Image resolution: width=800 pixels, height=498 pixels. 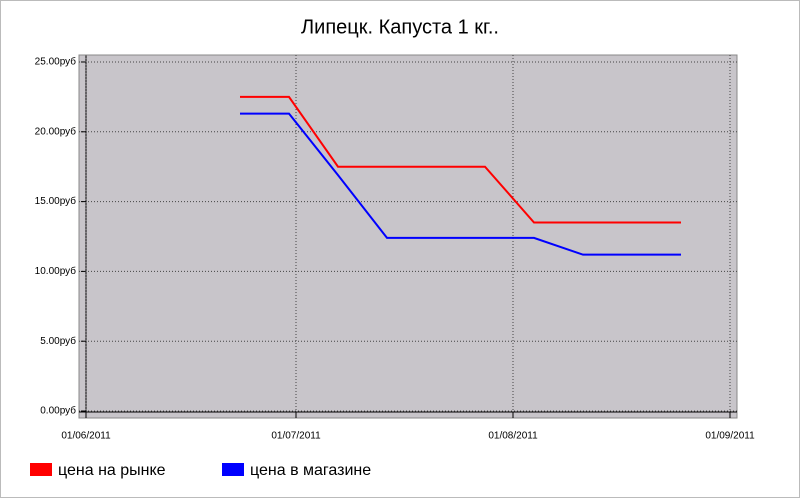 I want to click on chart-title: Липецк. Капуста 1 кг.., so click(x=400, y=27).